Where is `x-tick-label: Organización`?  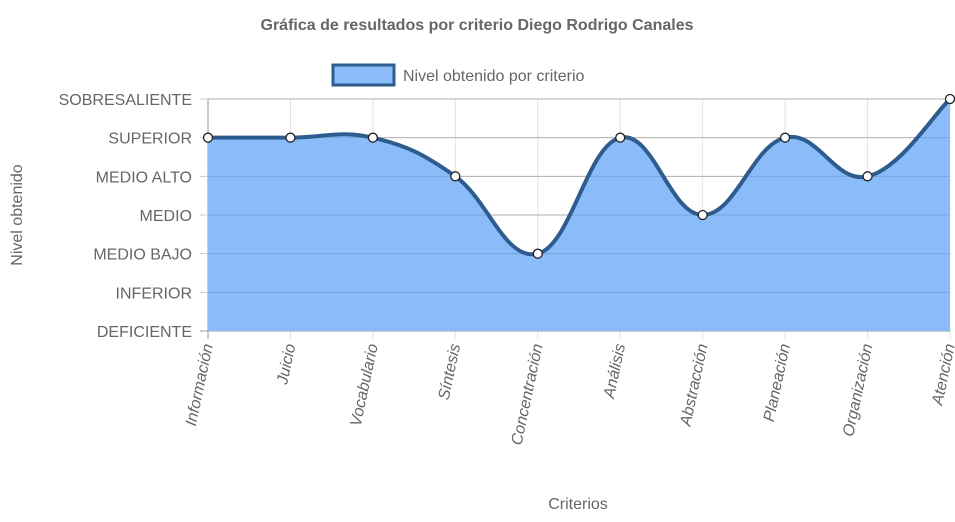 x-tick-label: Organización is located at coordinates (858, 390).